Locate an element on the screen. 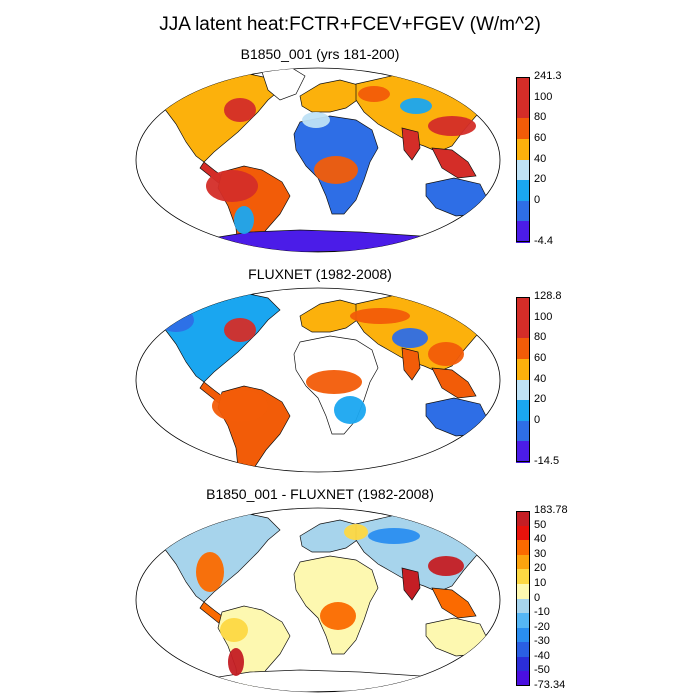  colorbar-label: -4.4 is located at coordinates (543, 241).